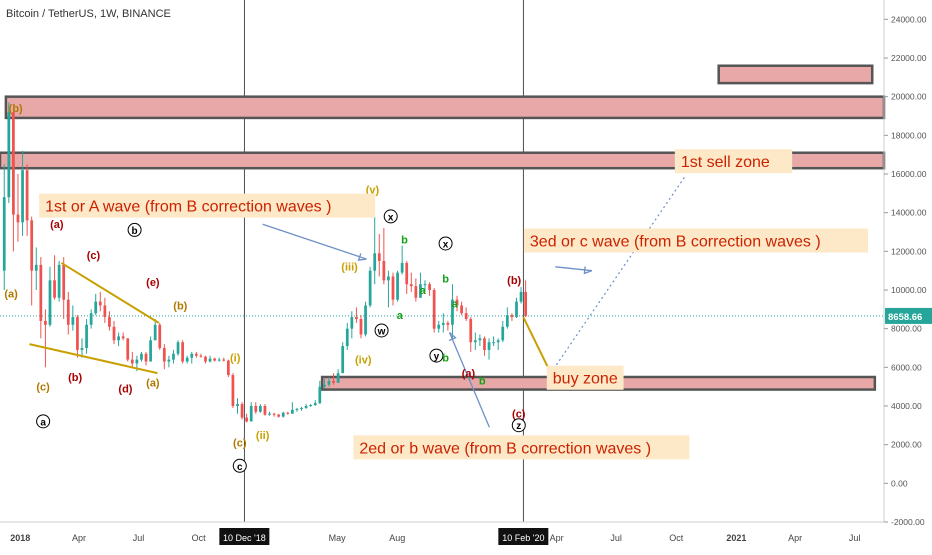  What do you see at coordinates (437, 357) in the screenshot?
I see `wave-label: y` at bounding box center [437, 357].